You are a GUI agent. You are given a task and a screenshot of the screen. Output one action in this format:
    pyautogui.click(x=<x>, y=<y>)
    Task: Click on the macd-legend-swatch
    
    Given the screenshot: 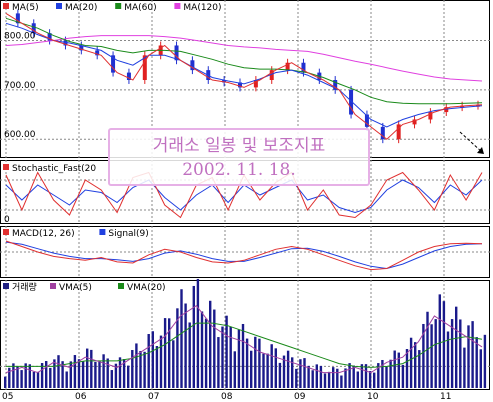 What is the action you would take?
    pyautogui.click(x=6, y=232)
    